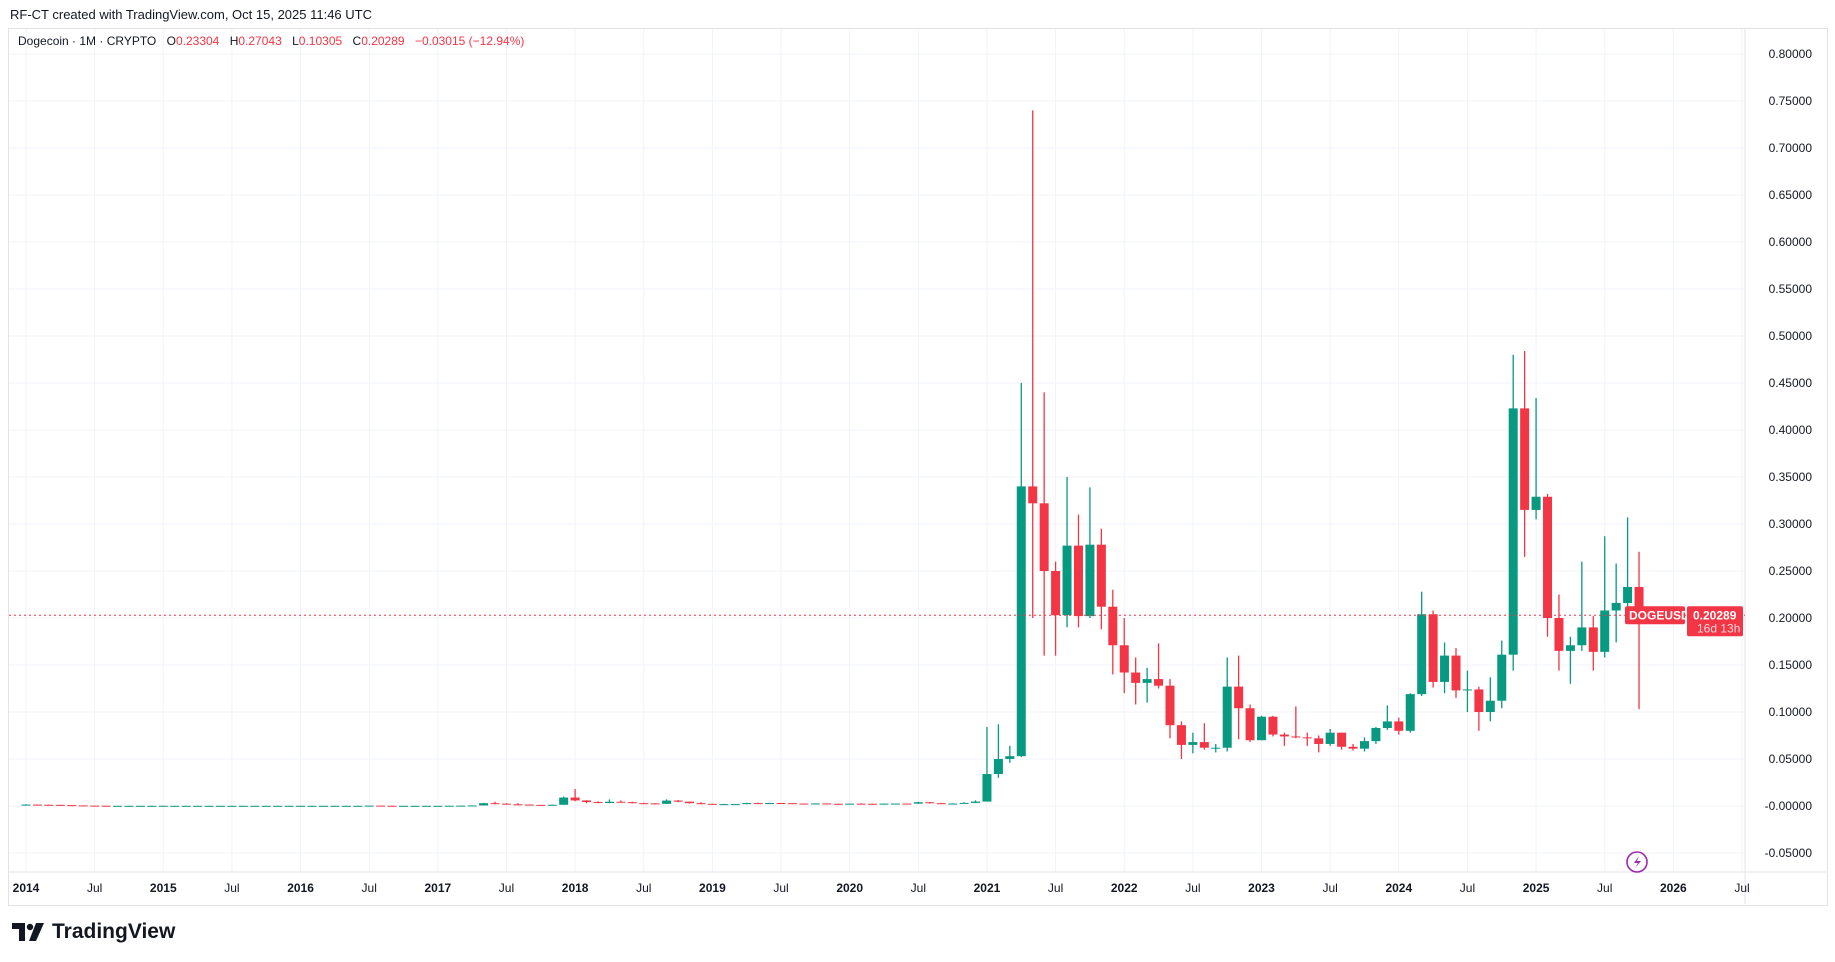 The image size is (1835, 962). I want to click on y-tick-label: 0.60000, so click(1791, 242).